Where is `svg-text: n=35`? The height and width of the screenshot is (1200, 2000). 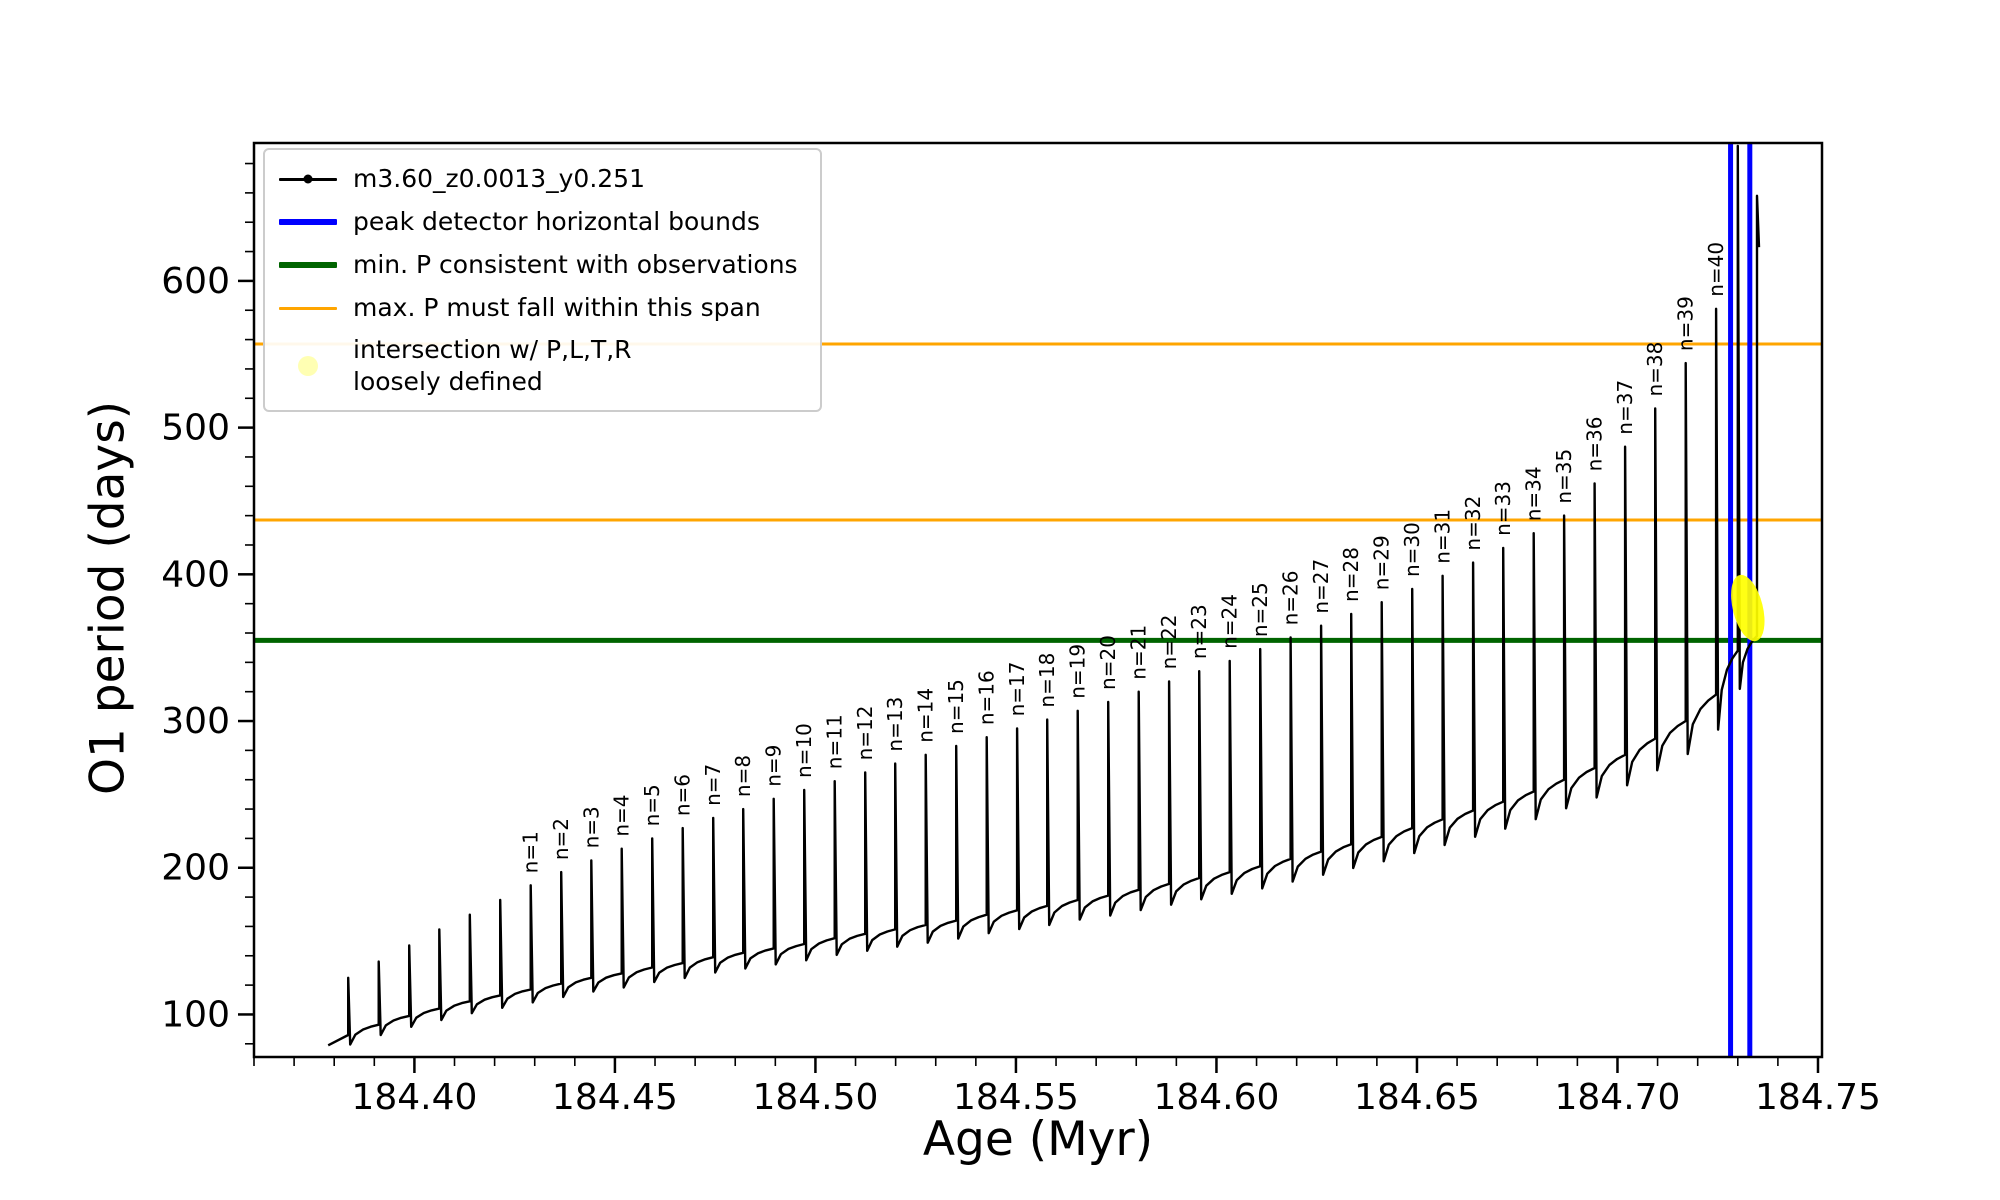 svg-text: n=35 is located at coordinates (1564, 476).